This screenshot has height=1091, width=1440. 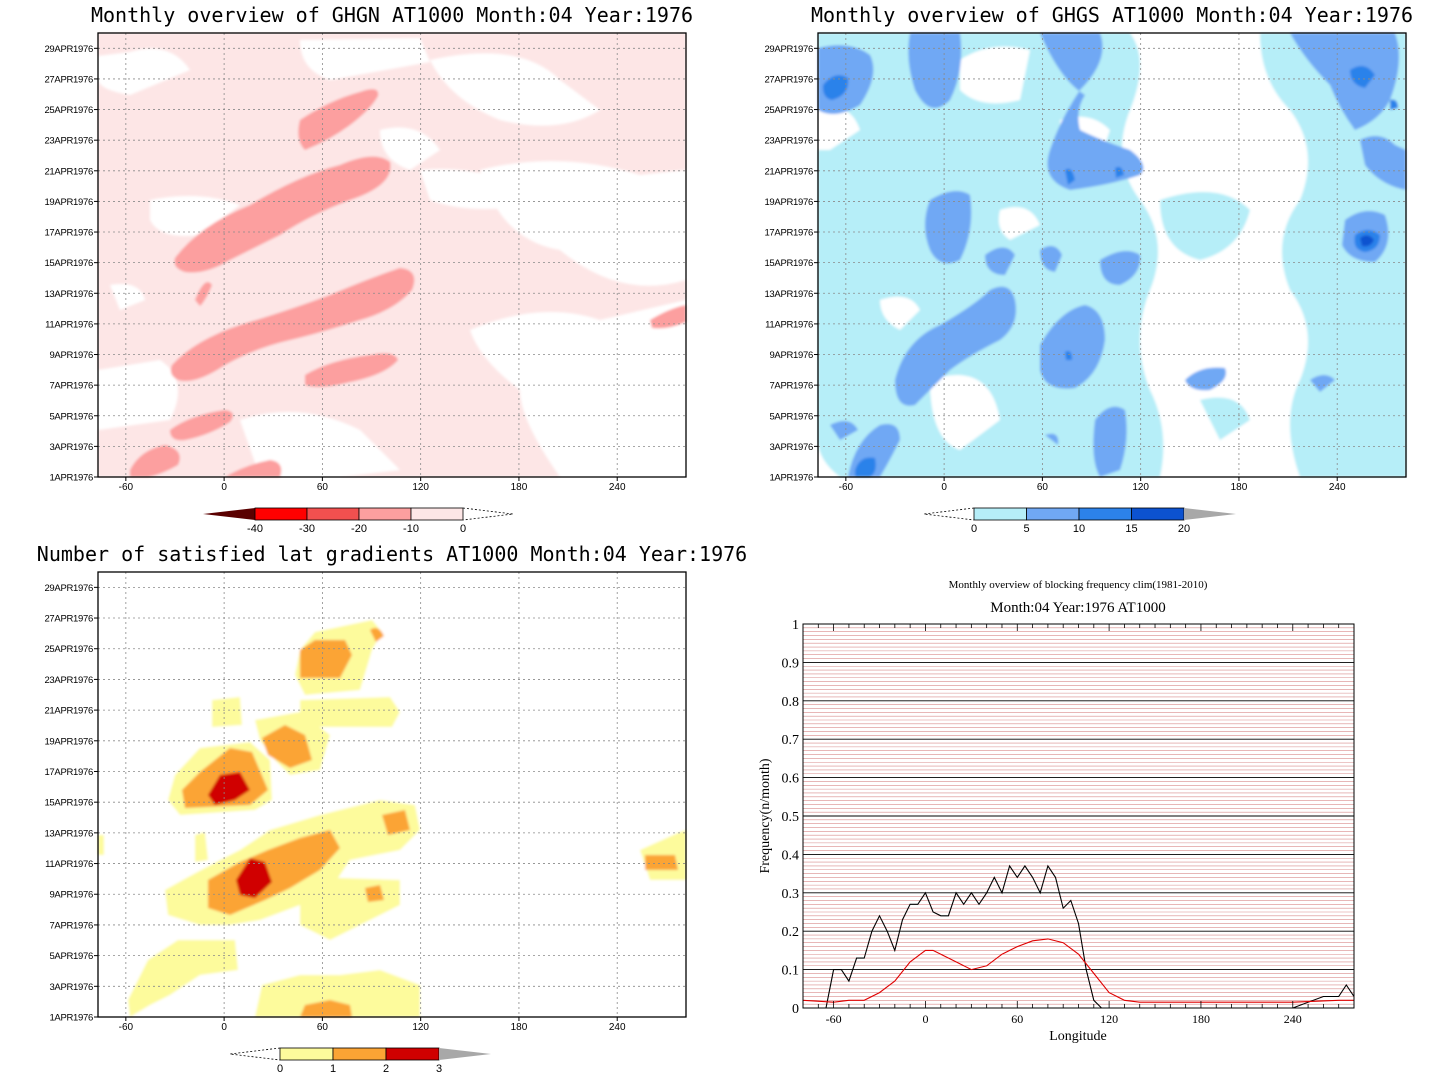 What do you see at coordinates (788, 233) in the screenshot?
I see `ghgs-y-tick-label: 17APR1976` at bounding box center [788, 233].